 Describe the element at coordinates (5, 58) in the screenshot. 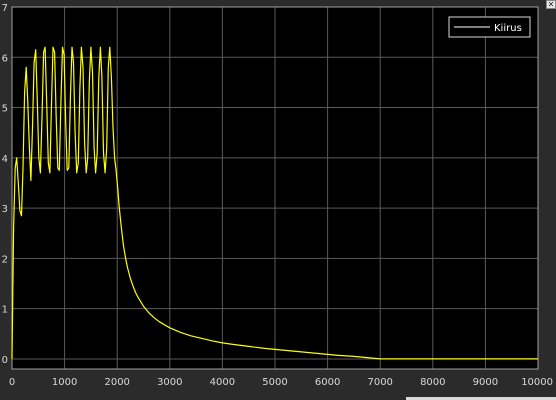

I see `y-tick-label: 6` at that location.